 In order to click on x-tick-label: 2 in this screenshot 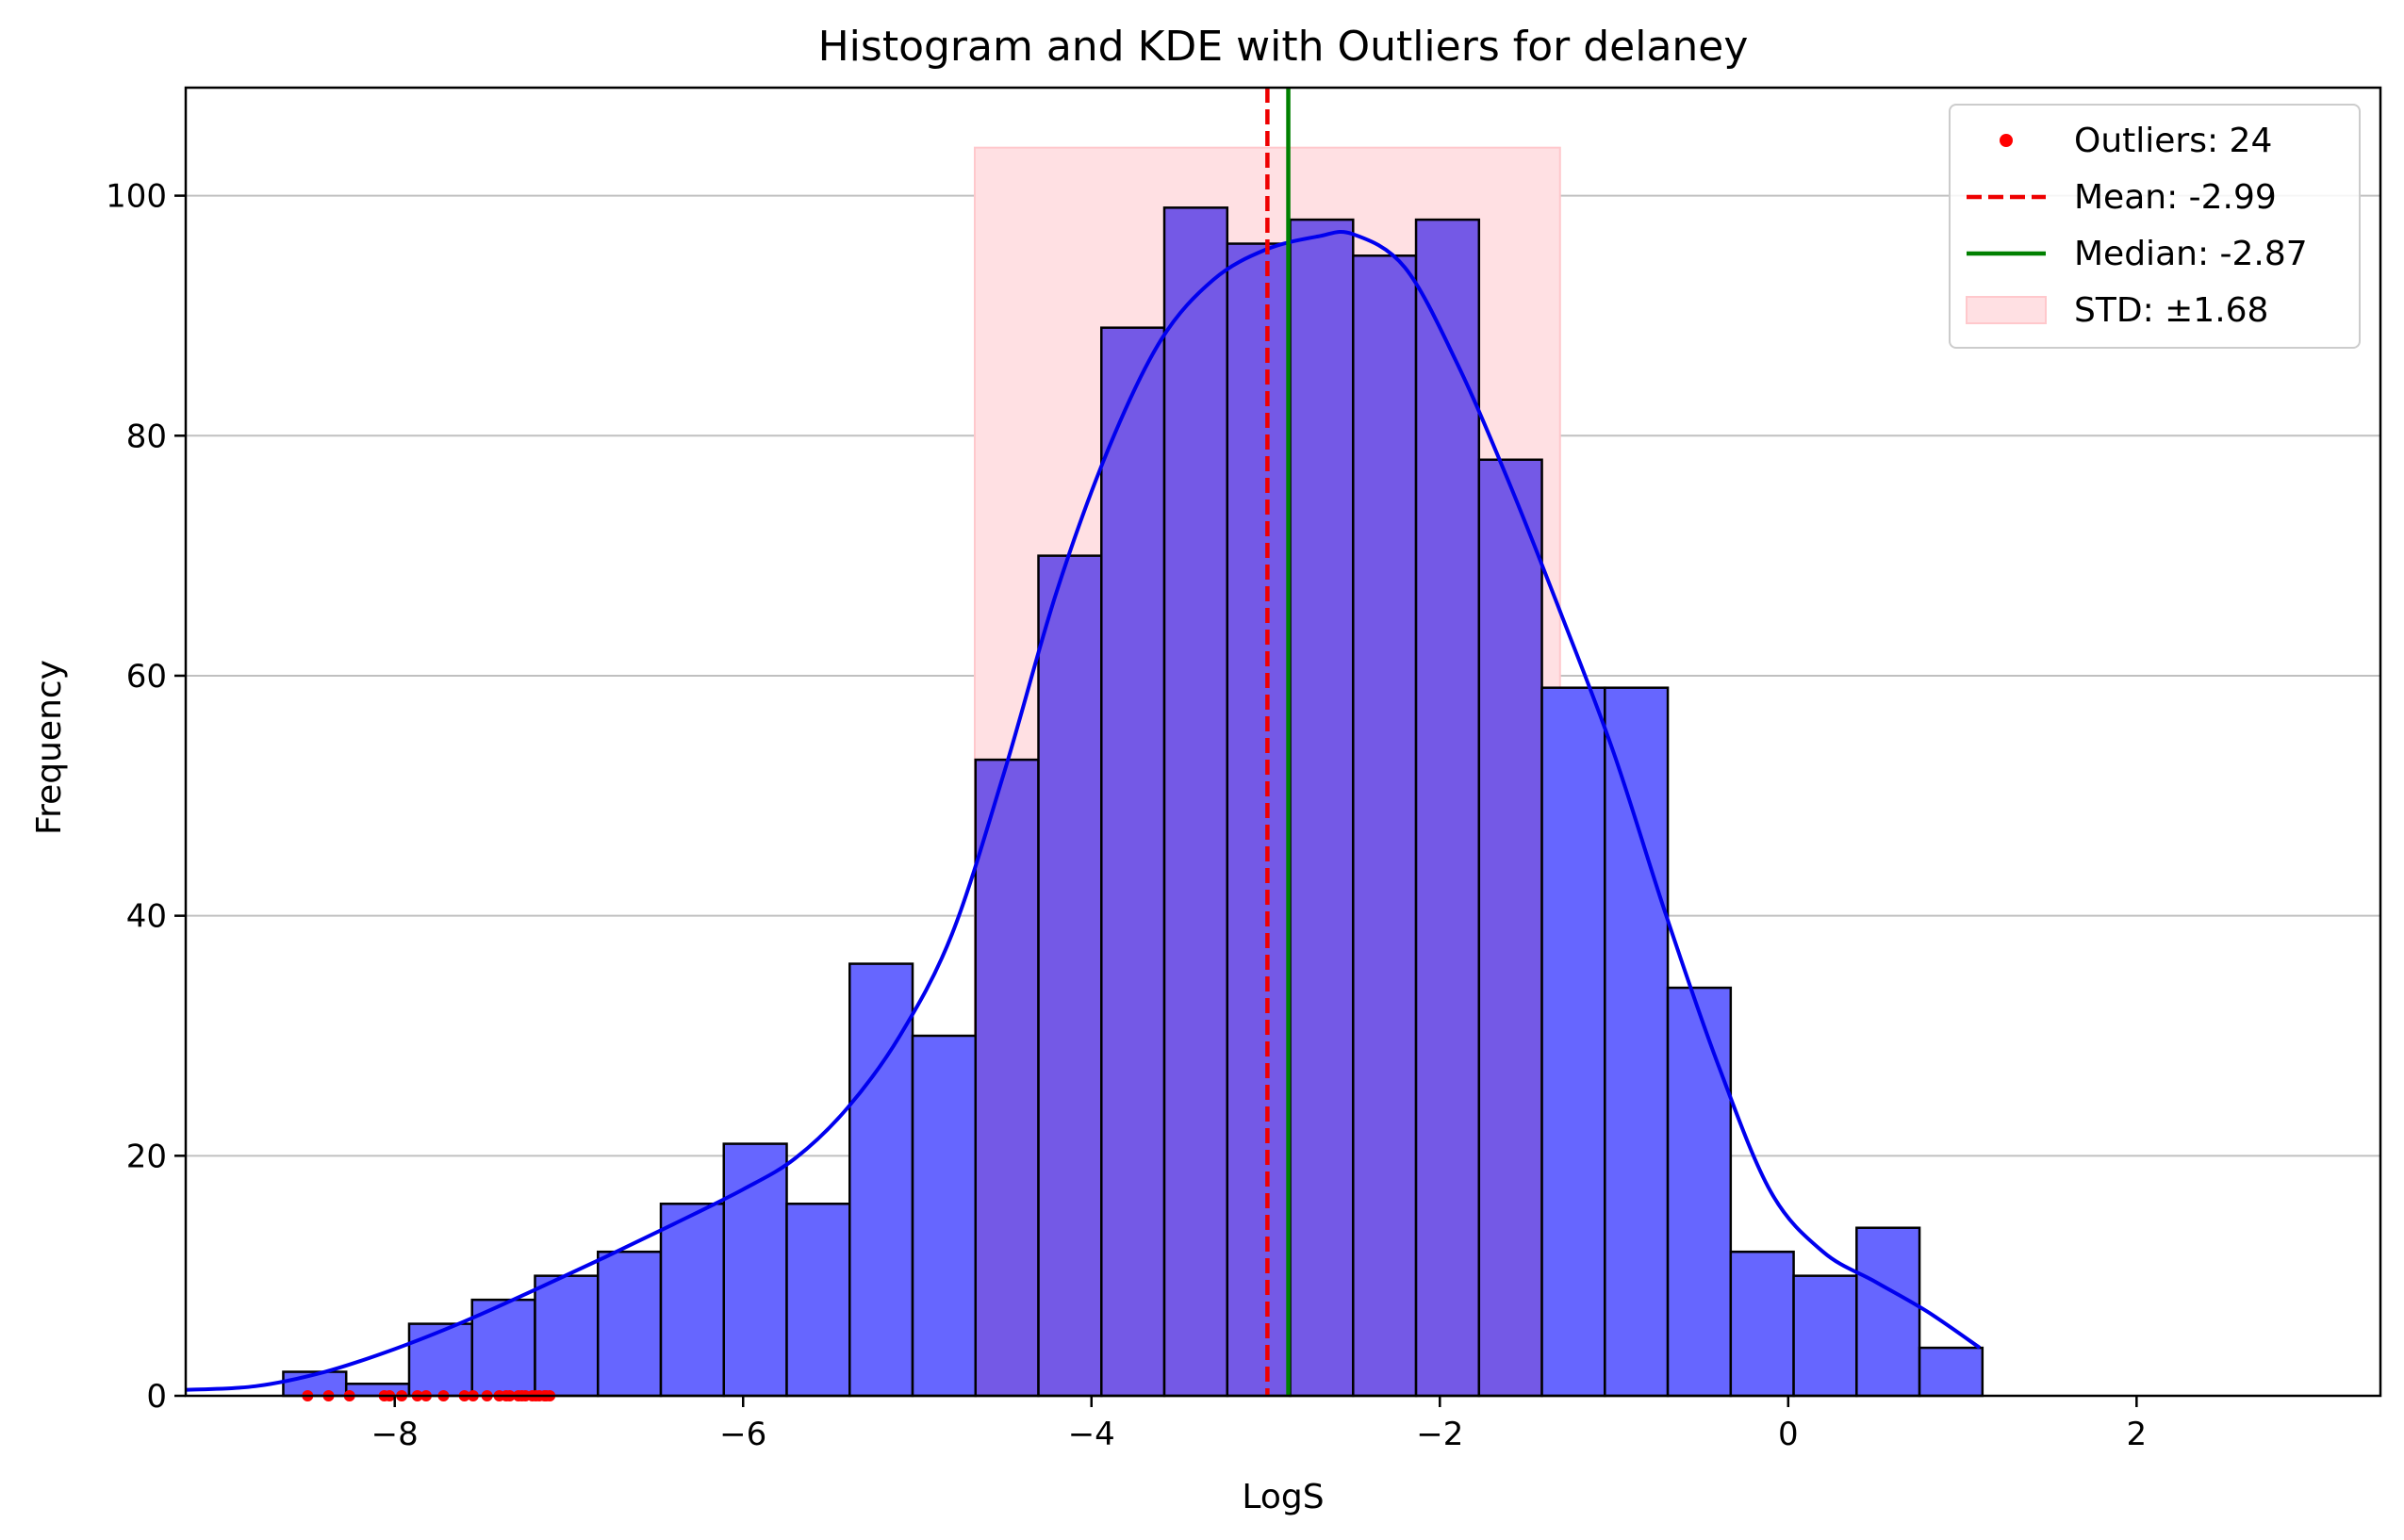, I will do `click(2137, 1434)`.